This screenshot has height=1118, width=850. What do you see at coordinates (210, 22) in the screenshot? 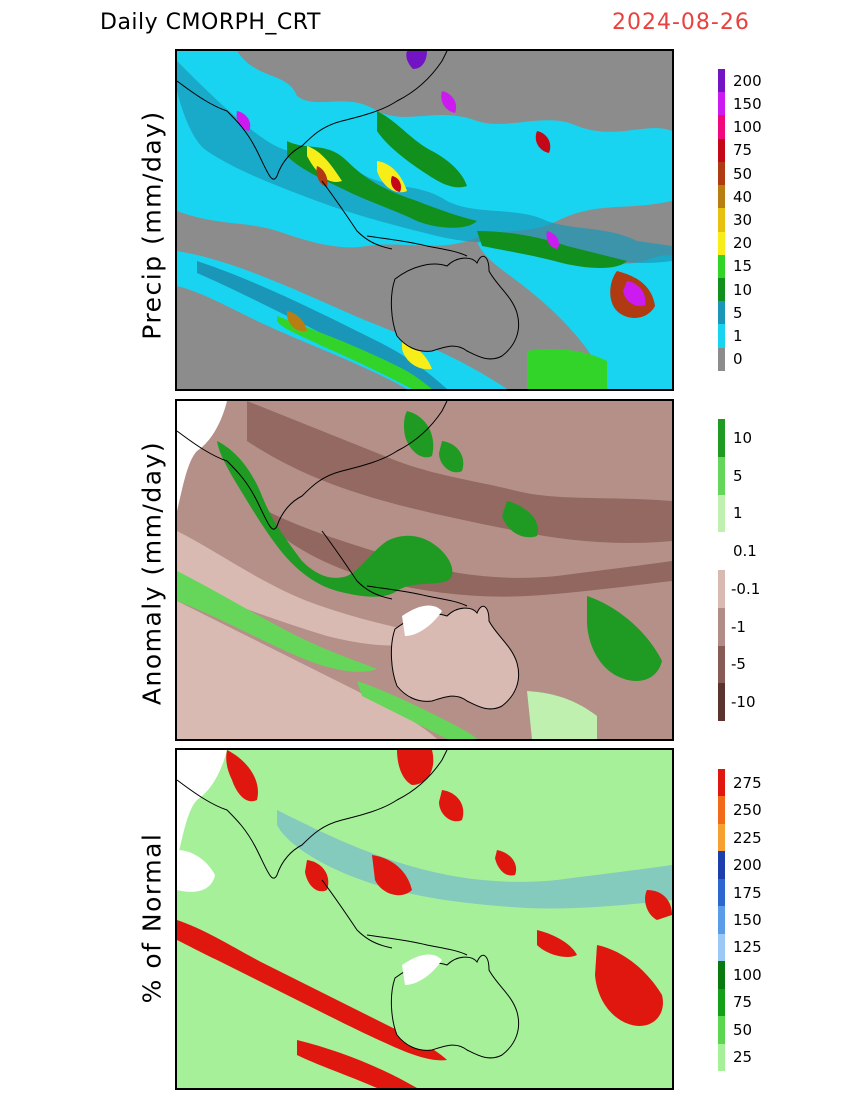
I see `chart-title: Daily CMORPH_CRT` at bounding box center [210, 22].